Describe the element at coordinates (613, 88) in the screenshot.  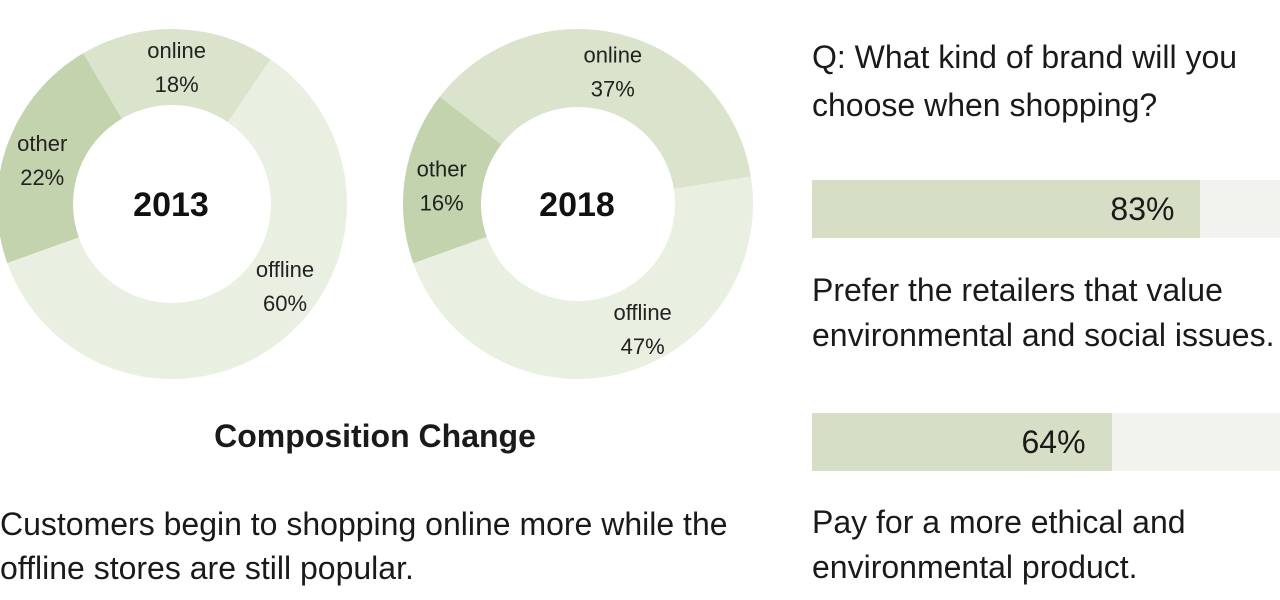
I see `donut-2018-value-online: 37%` at that location.